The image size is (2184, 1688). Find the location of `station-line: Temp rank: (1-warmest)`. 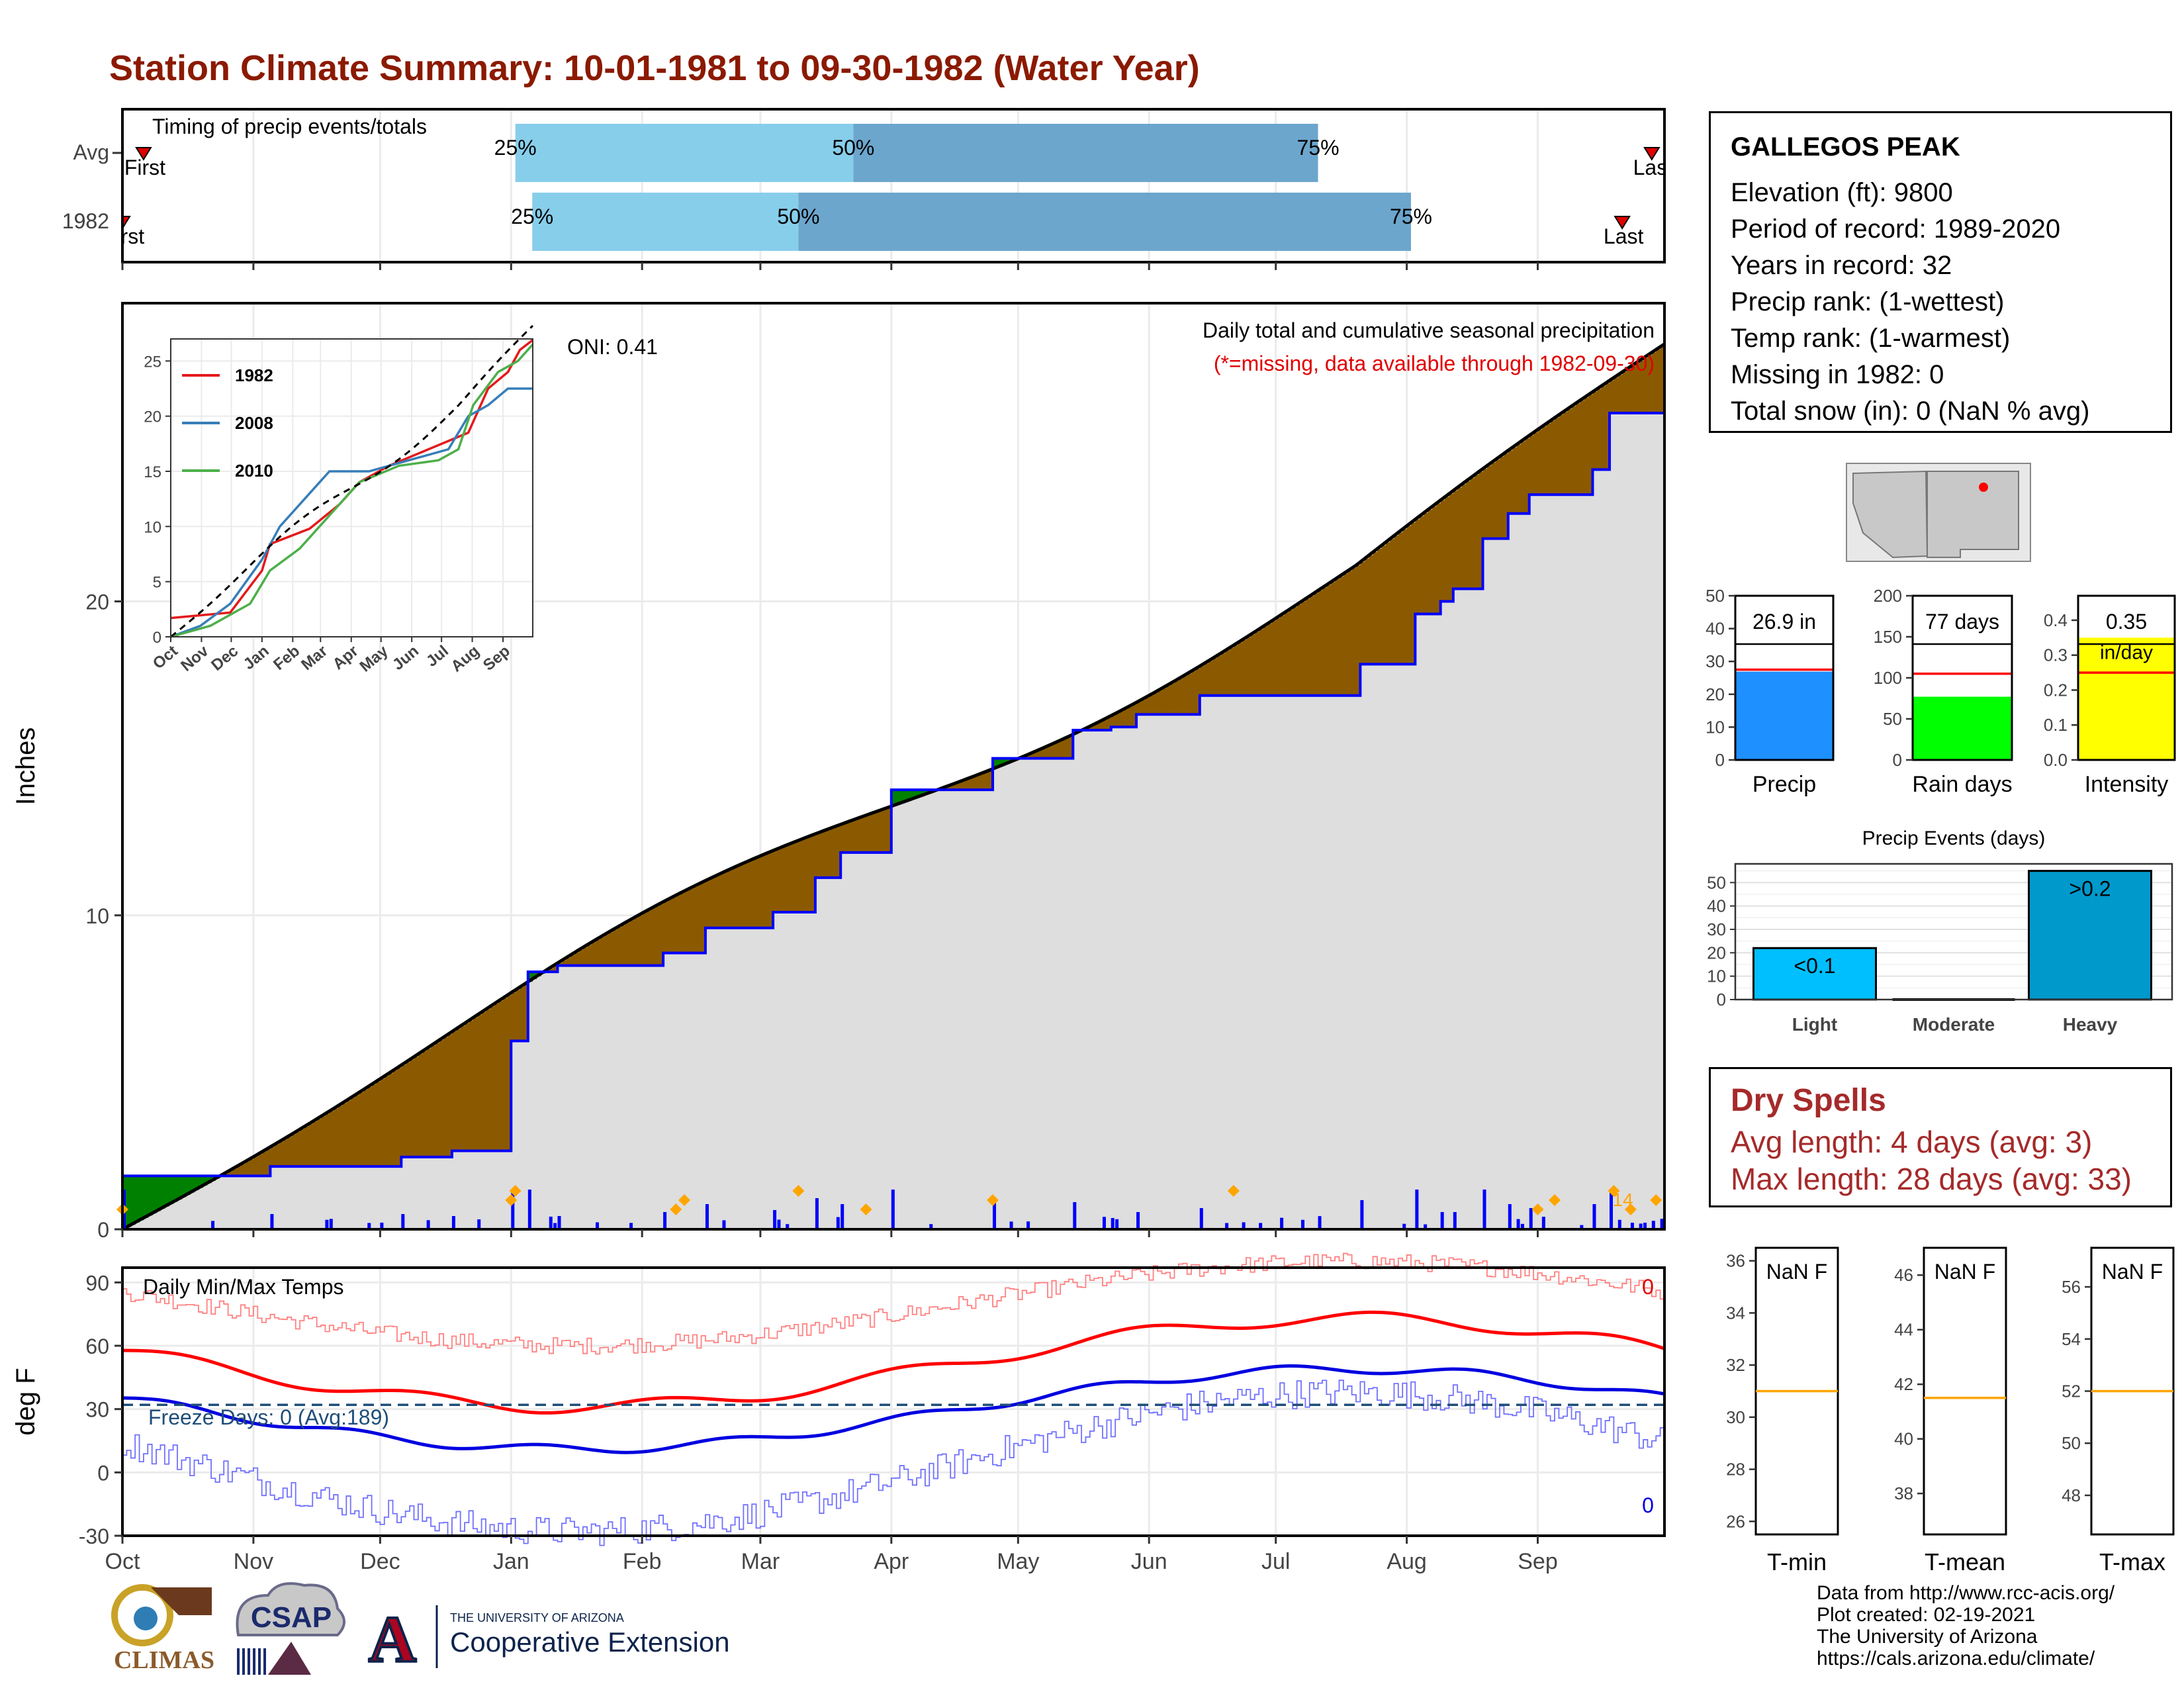

station-line: Temp rank: (1-warmest) is located at coordinates (1871, 338).